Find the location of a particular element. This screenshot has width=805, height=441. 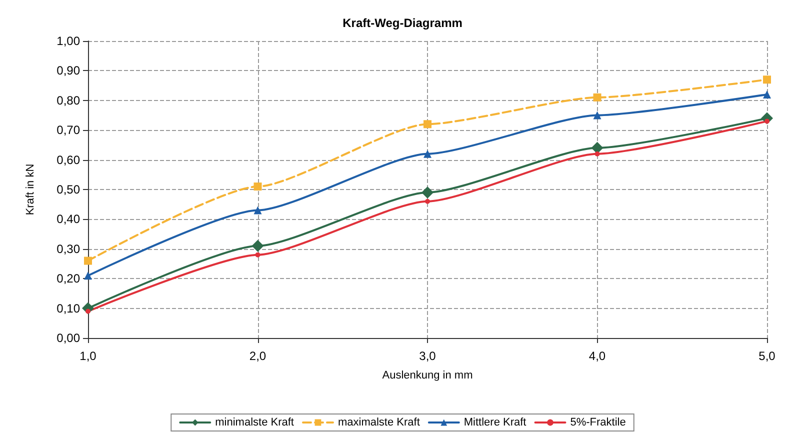

y-axis-title: Kraft in kN is located at coordinates (30, 190).